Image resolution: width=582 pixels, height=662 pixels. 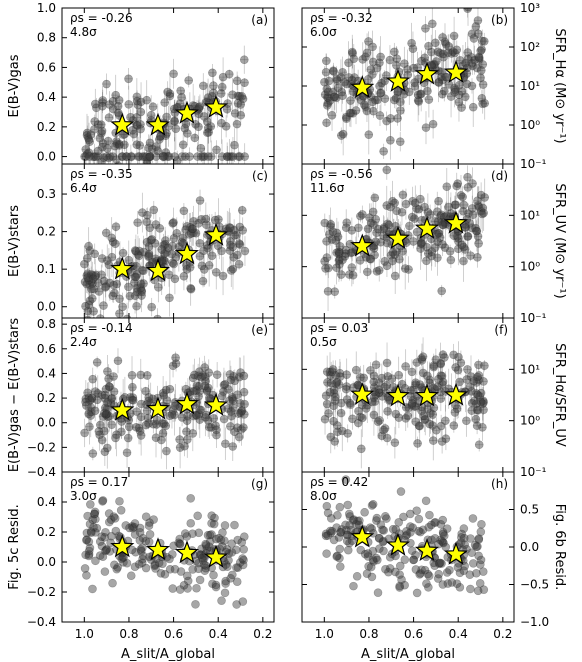 What do you see at coordinates (559, 395) in the screenshot?
I see `y-axis-label: SFR_Hα/SFR_UV` at bounding box center [559, 395].